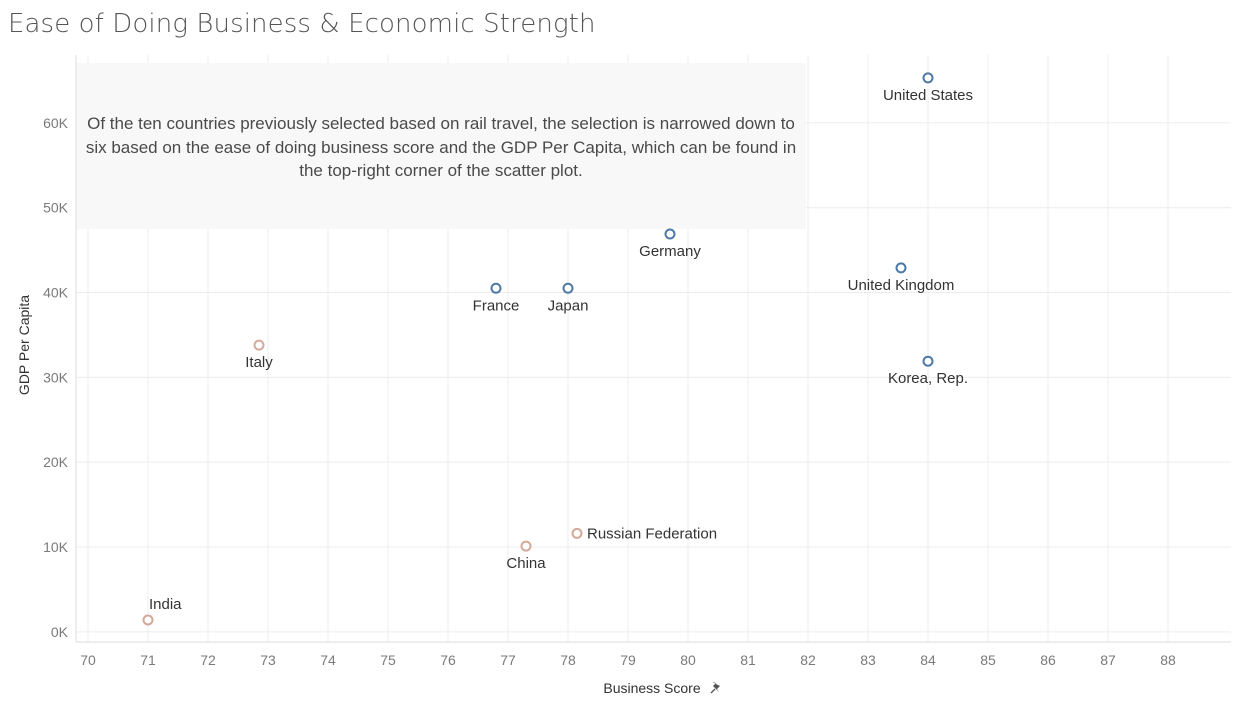 This screenshot has height=707, width=1235. I want to click on y-axis-title: GDP Per Capita, so click(24, 345).